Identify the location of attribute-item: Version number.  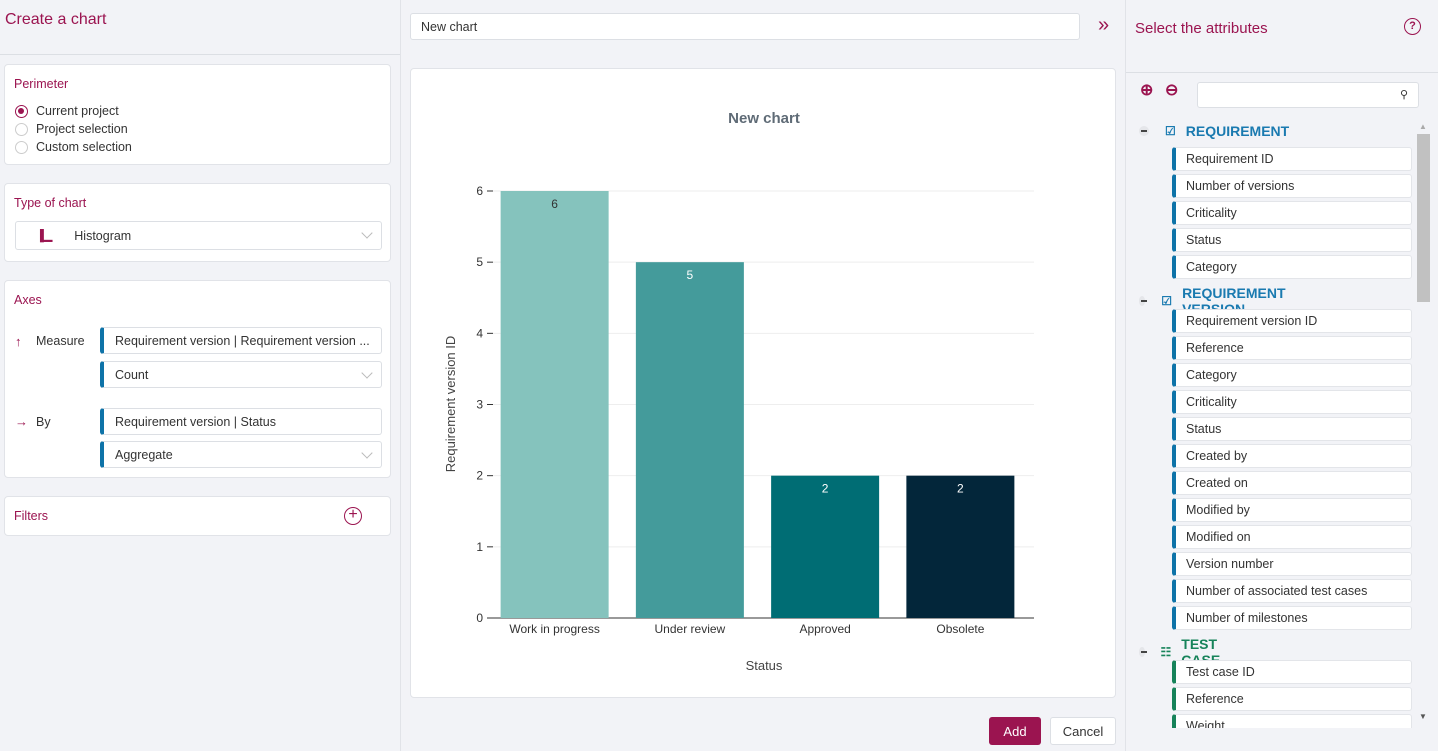
(1292, 564).